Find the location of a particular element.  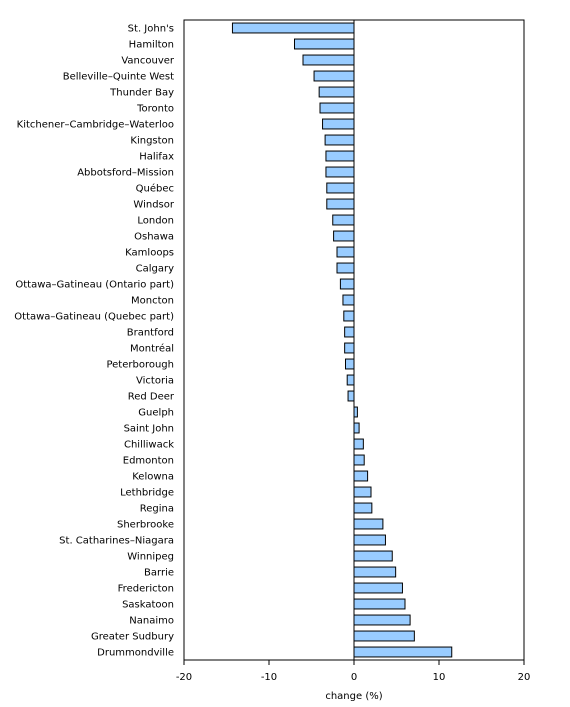

category-label: Guelph is located at coordinates (156, 413).